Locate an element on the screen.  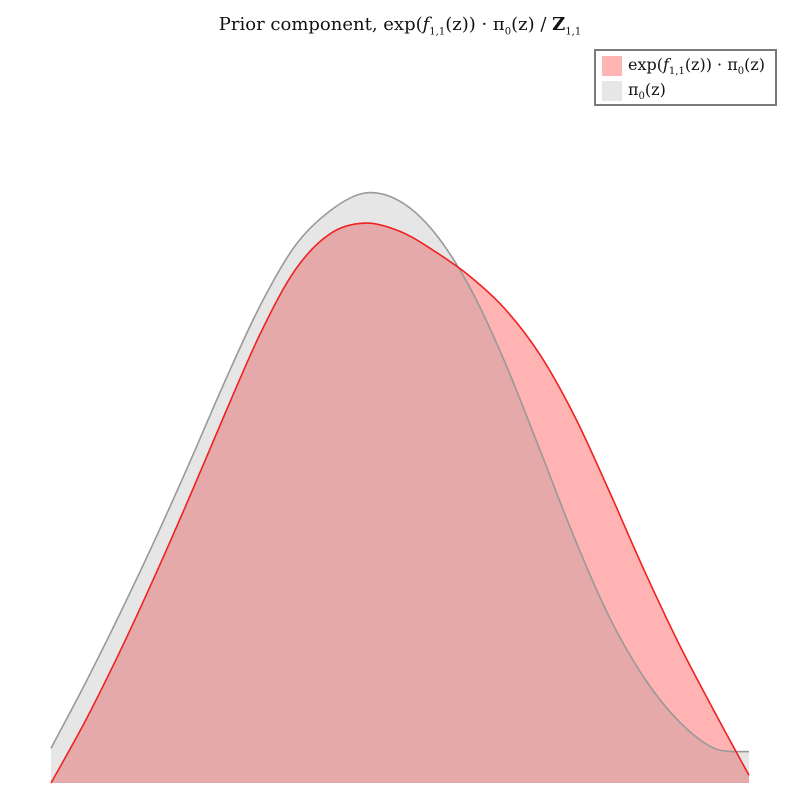
legend-item-component: exp(f1,1(z)) · π0(z) is located at coordinates (683, 66).